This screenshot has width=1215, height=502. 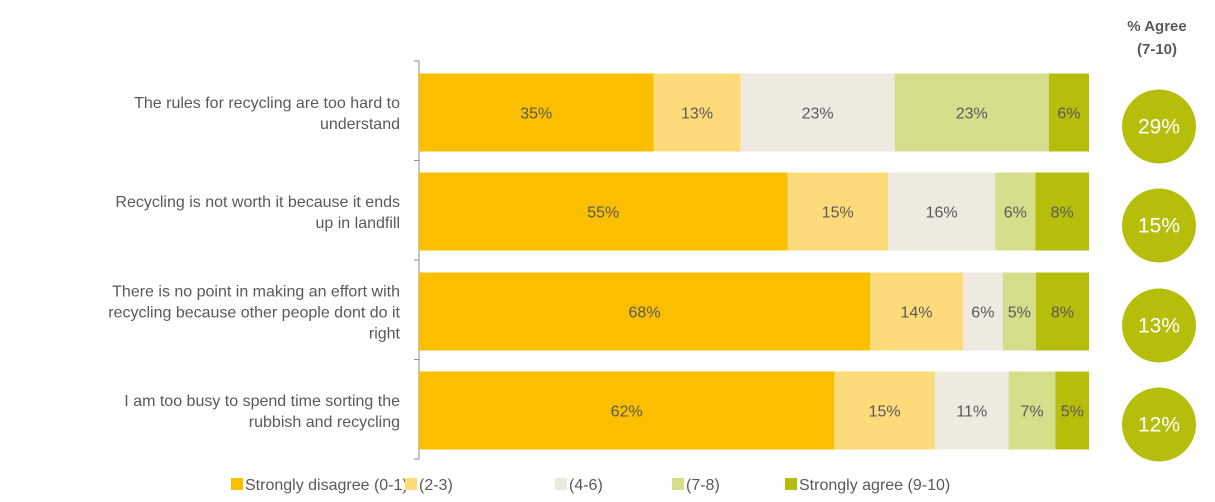 I want to click on data-label: 35%, so click(x=536, y=114).